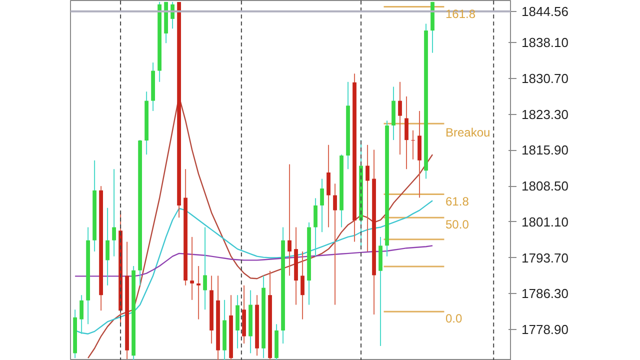  I want to click on text: 0.0, so click(454, 319).